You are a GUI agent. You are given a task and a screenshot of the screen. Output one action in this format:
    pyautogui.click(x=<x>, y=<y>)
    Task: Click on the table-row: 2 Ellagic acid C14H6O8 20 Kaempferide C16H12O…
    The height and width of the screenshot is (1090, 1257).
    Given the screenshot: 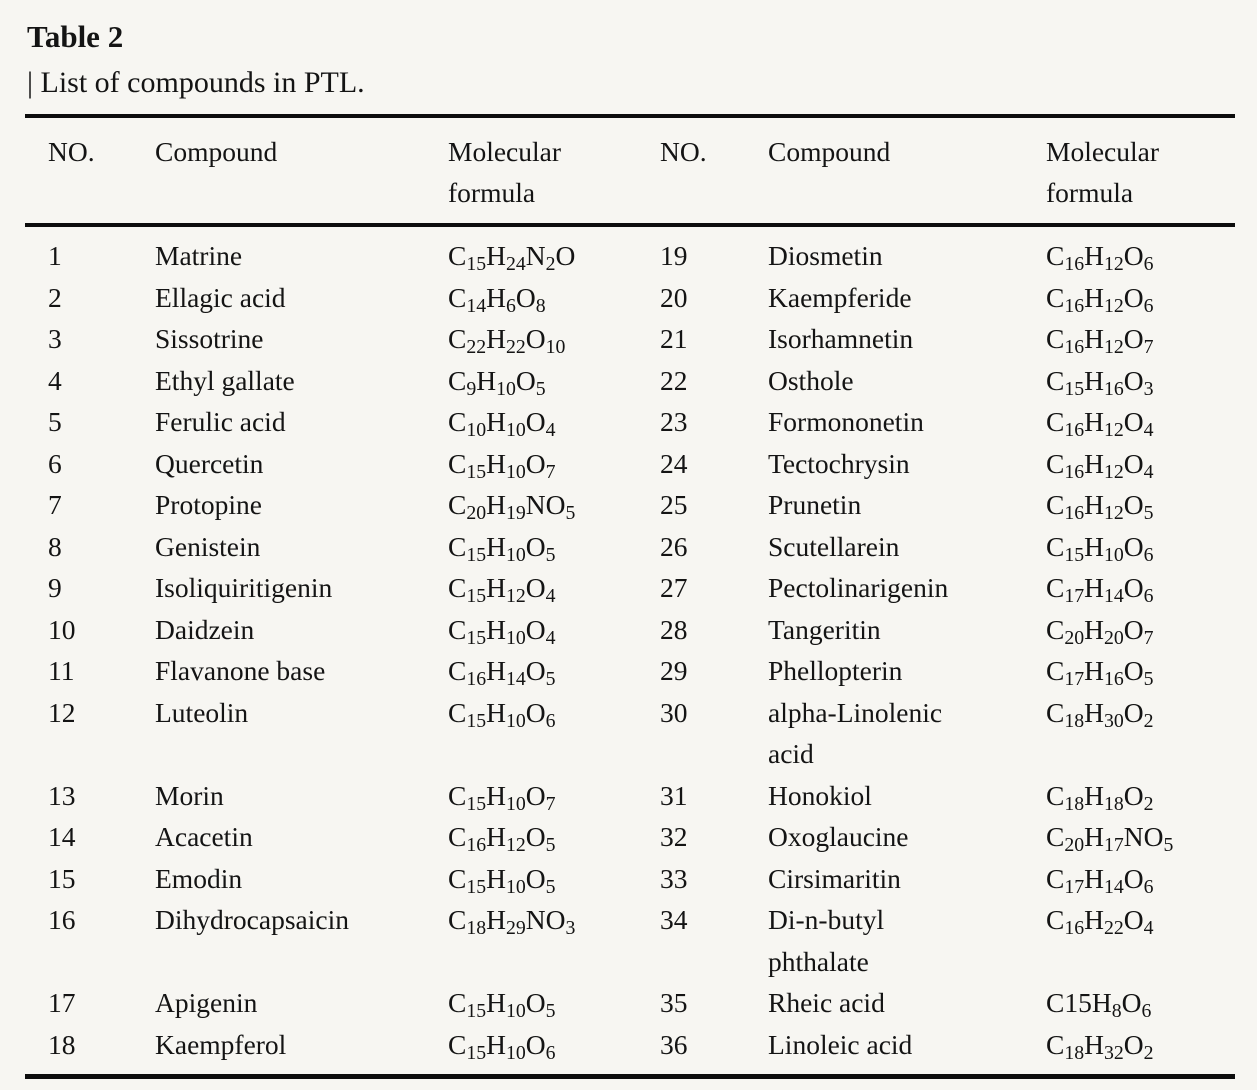 What is the action you would take?
    pyautogui.click(x=630, y=298)
    